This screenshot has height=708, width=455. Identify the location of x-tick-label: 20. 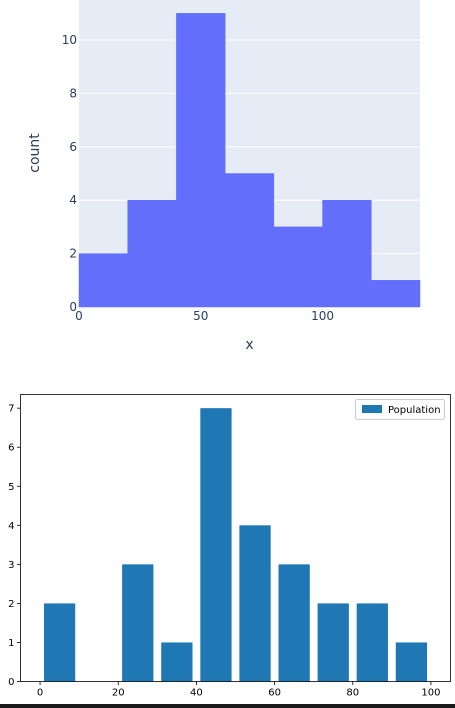
(118, 693).